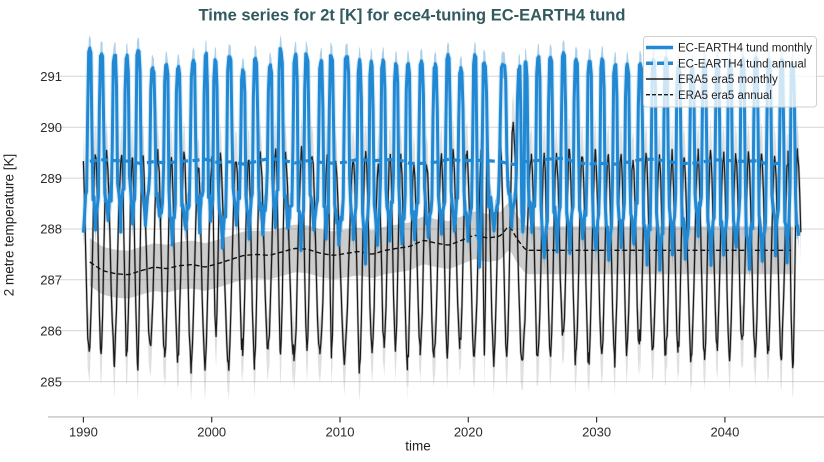 The width and height of the screenshot is (824, 462). Describe the element at coordinates (51, 178) in the screenshot. I see `svg-text: 289` at that location.